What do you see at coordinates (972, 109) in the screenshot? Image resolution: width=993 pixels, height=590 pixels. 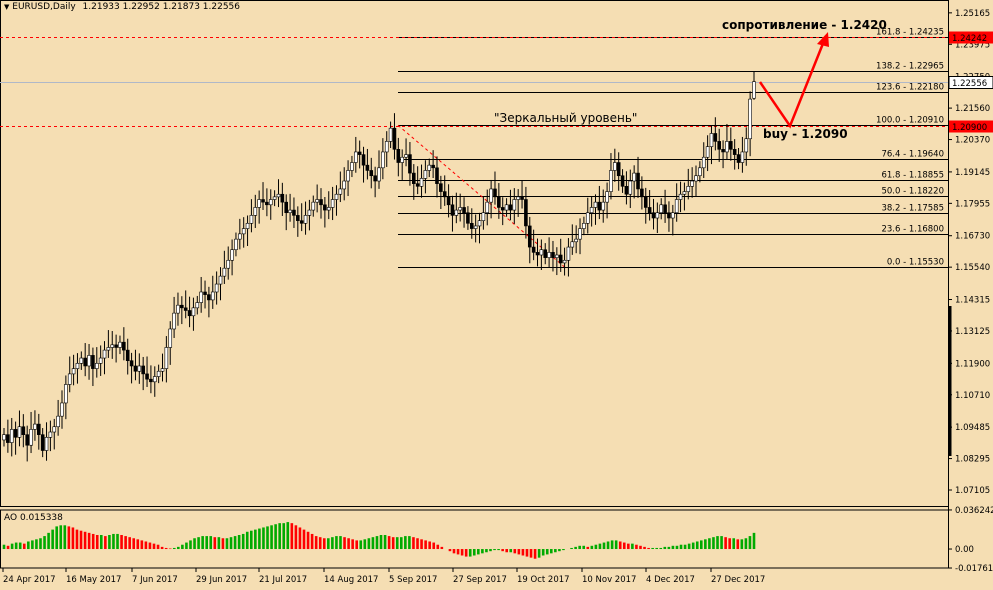 I see `y-tick-label: 1.21560` at bounding box center [972, 109].